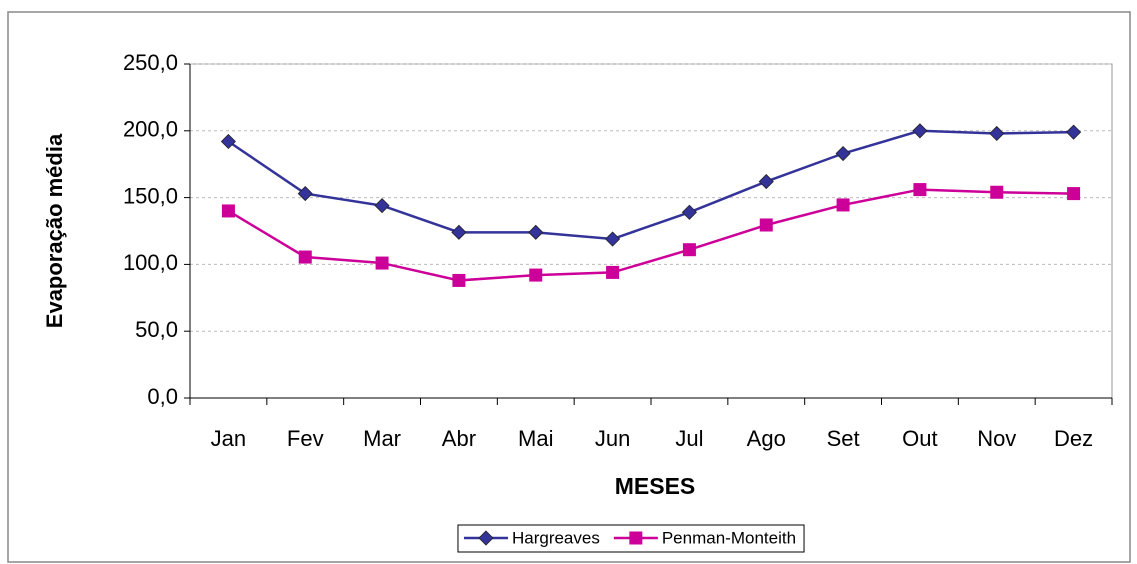 Image resolution: width=1137 pixels, height=564 pixels. Describe the element at coordinates (150, 262) in the screenshot. I see `y-tick-label: 100,0` at that location.